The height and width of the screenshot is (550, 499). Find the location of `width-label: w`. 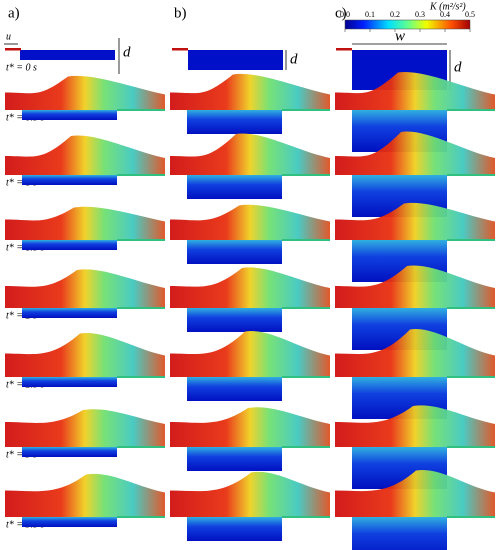

width-label: w is located at coordinates (400, 36).